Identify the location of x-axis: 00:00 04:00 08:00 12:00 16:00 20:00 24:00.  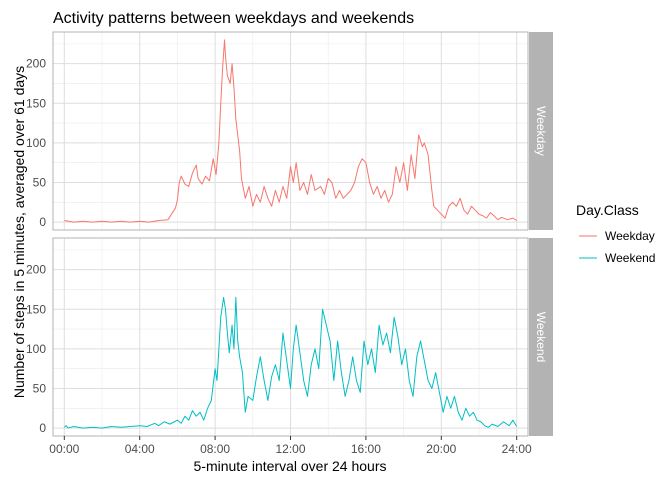
(290, 446).